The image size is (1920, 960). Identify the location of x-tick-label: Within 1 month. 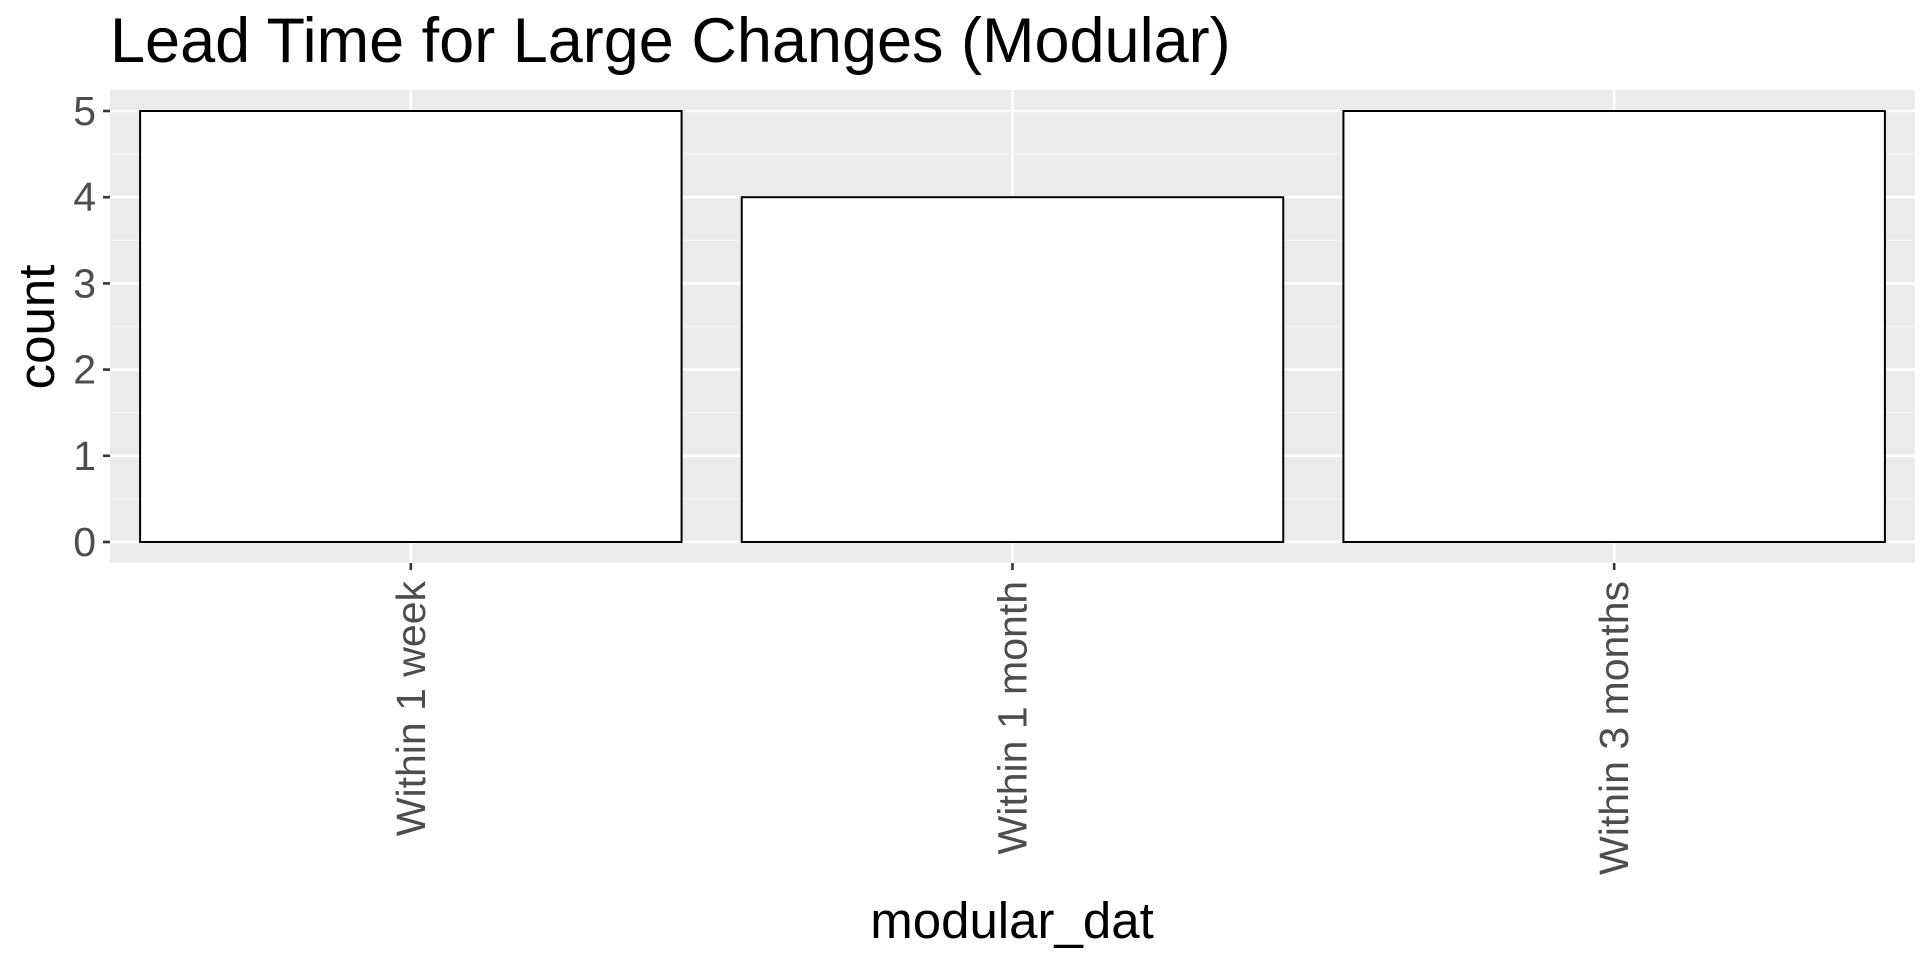
(1013, 717).